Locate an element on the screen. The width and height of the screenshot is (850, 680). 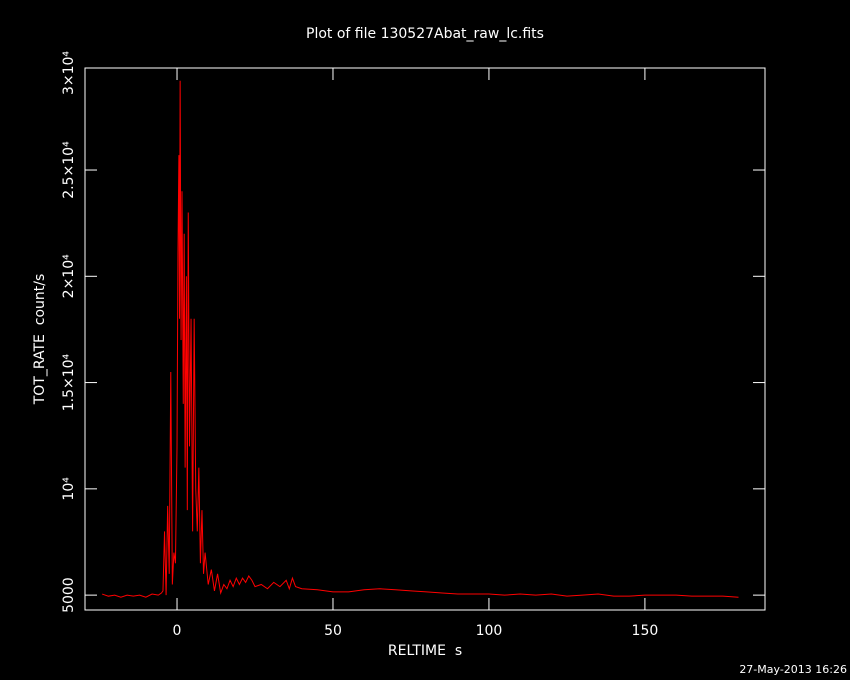
footer-timestamp: 27-May-2013 16:26 is located at coordinates (793, 669).